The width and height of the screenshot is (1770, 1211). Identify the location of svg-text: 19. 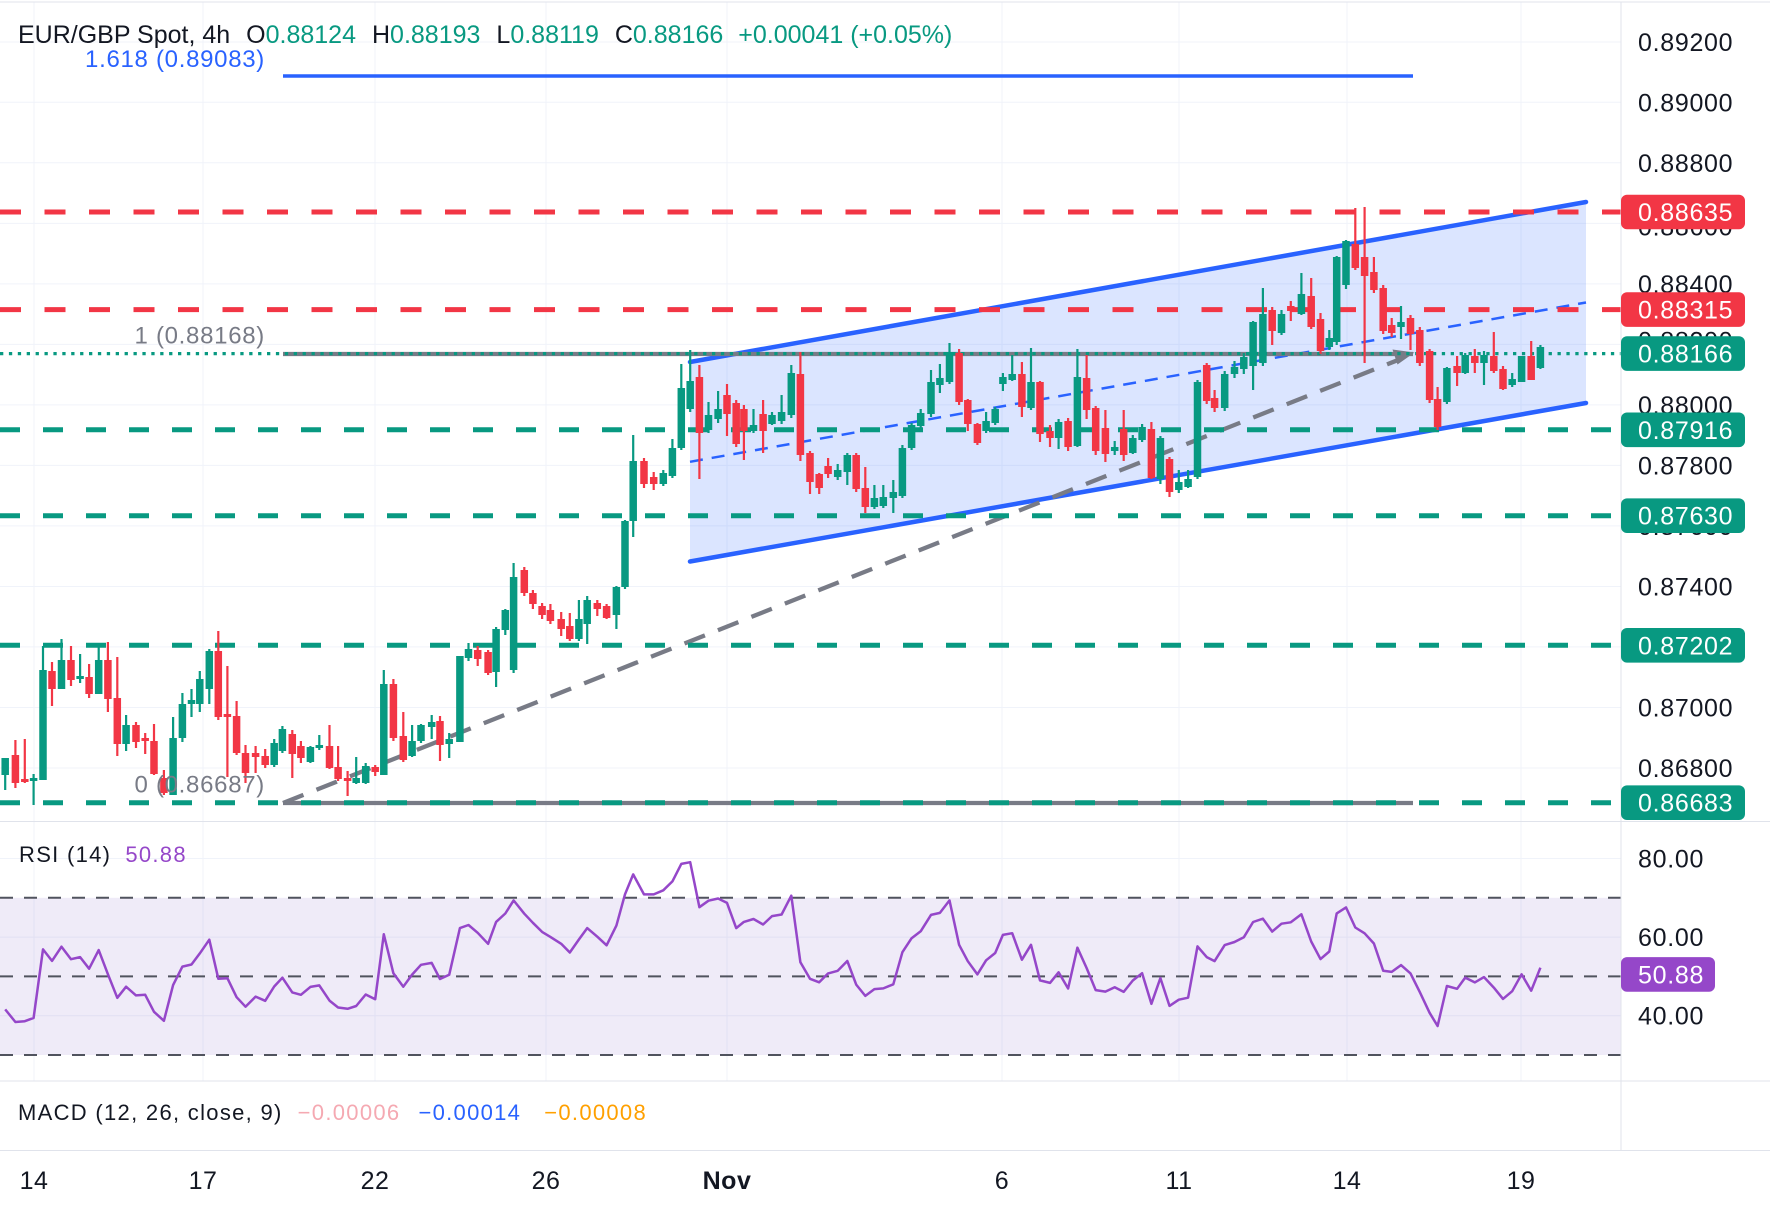
(1521, 1181).